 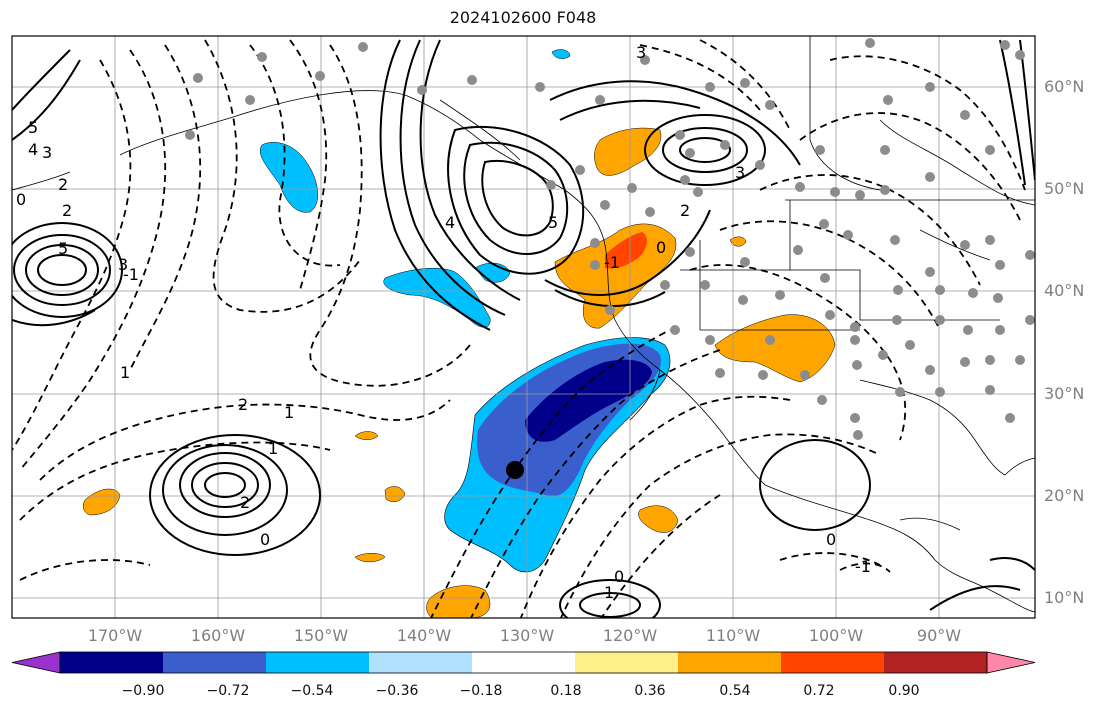 What do you see at coordinates (36, 662) in the screenshot?
I see `colorbar-extend-min` at bounding box center [36, 662].